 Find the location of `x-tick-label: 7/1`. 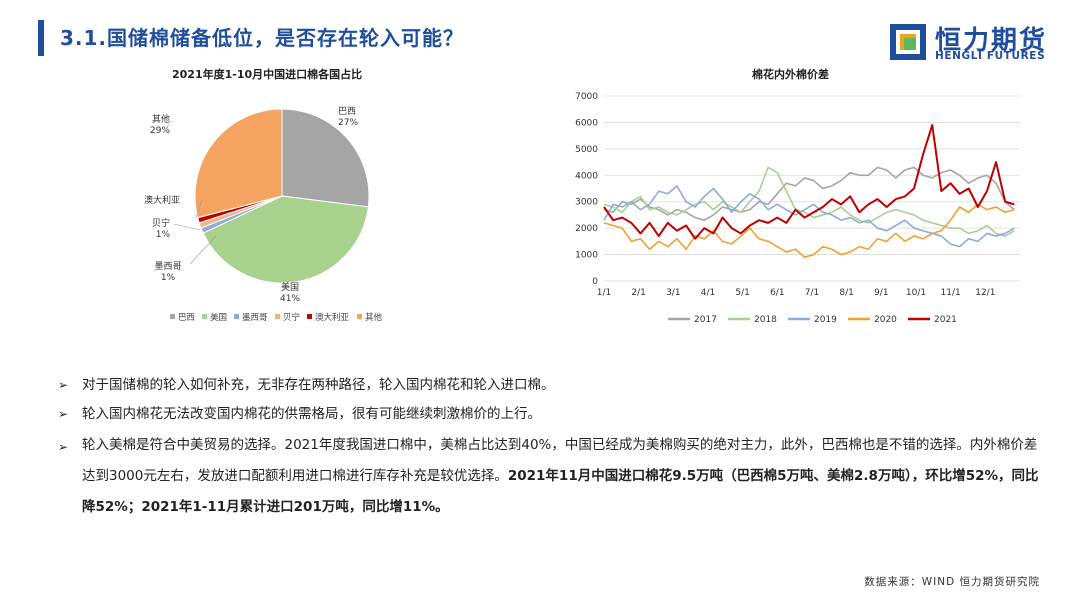

x-tick-label: 7/1 is located at coordinates (812, 293).